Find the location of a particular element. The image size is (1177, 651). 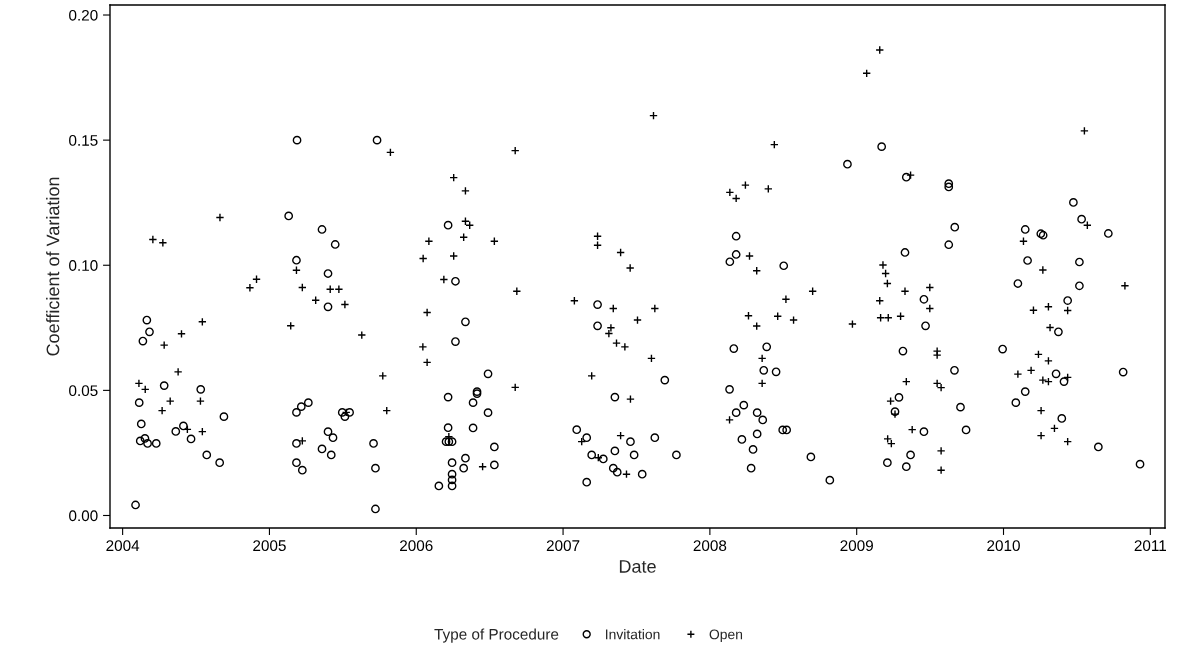

y-tick-label: 0.10 is located at coordinates (83, 265).